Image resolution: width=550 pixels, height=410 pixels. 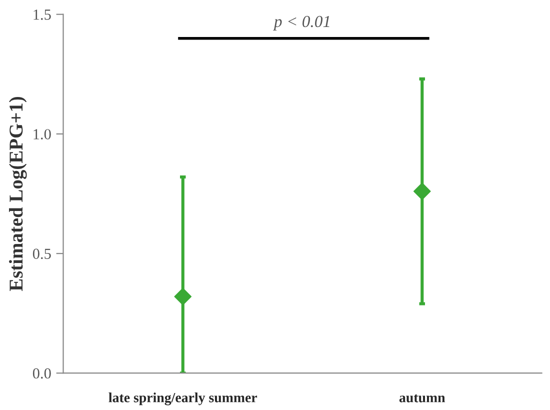 What do you see at coordinates (41, 373) in the screenshot?
I see `y-tick-label: 0.0` at bounding box center [41, 373].